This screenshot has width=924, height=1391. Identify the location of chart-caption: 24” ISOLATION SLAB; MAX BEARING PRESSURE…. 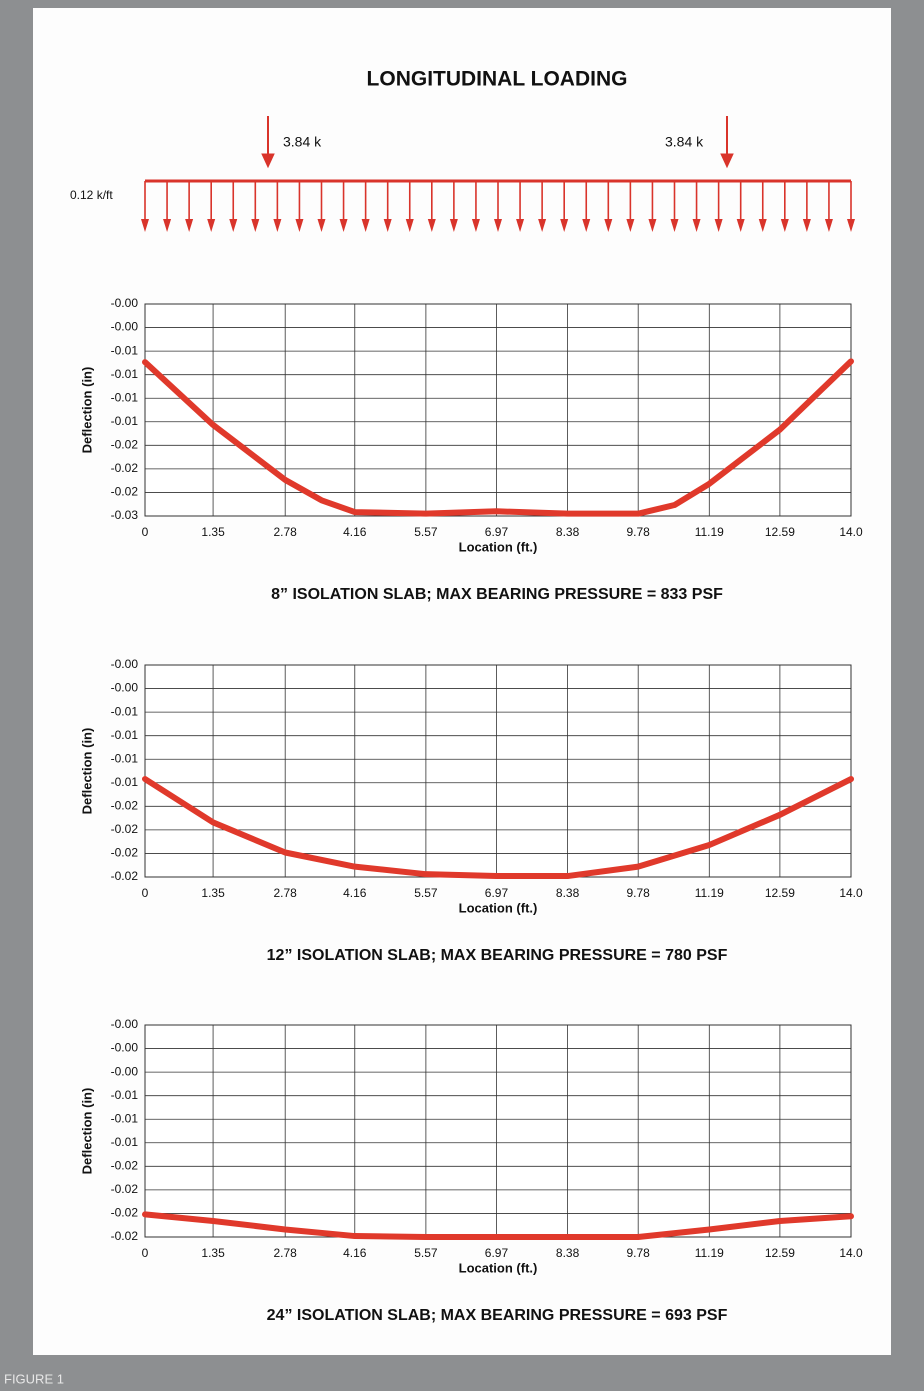
(497, 1315).